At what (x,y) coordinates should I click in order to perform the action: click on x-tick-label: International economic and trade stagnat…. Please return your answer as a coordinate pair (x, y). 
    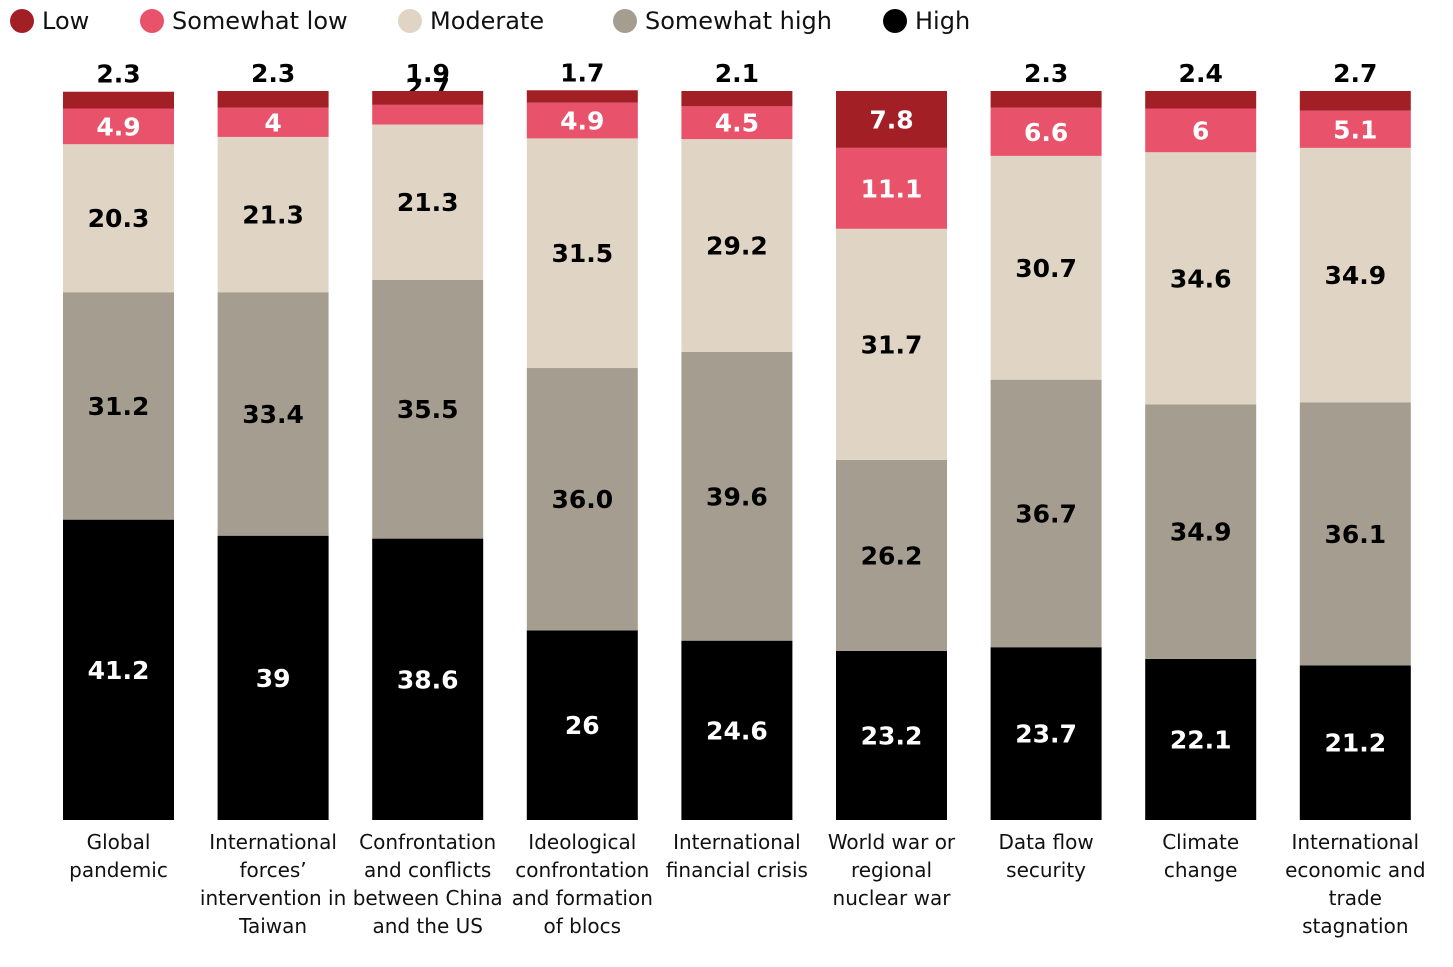
    Looking at the image, I should click on (1355, 884).